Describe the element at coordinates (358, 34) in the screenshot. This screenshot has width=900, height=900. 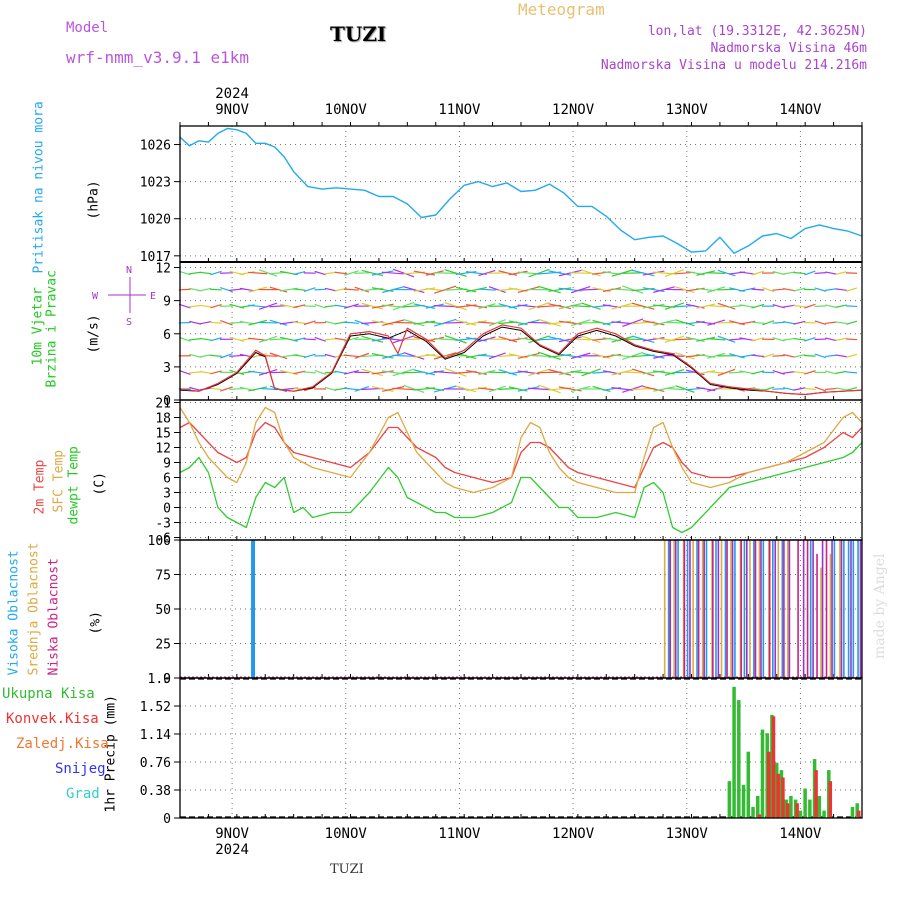
I see `station-title: TUZI` at that location.